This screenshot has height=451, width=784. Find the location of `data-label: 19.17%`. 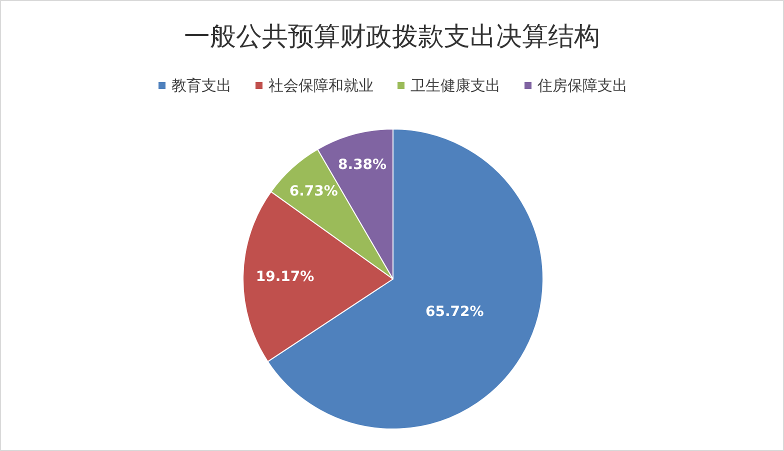

data-label: 19.17% is located at coordinates (285, 276).